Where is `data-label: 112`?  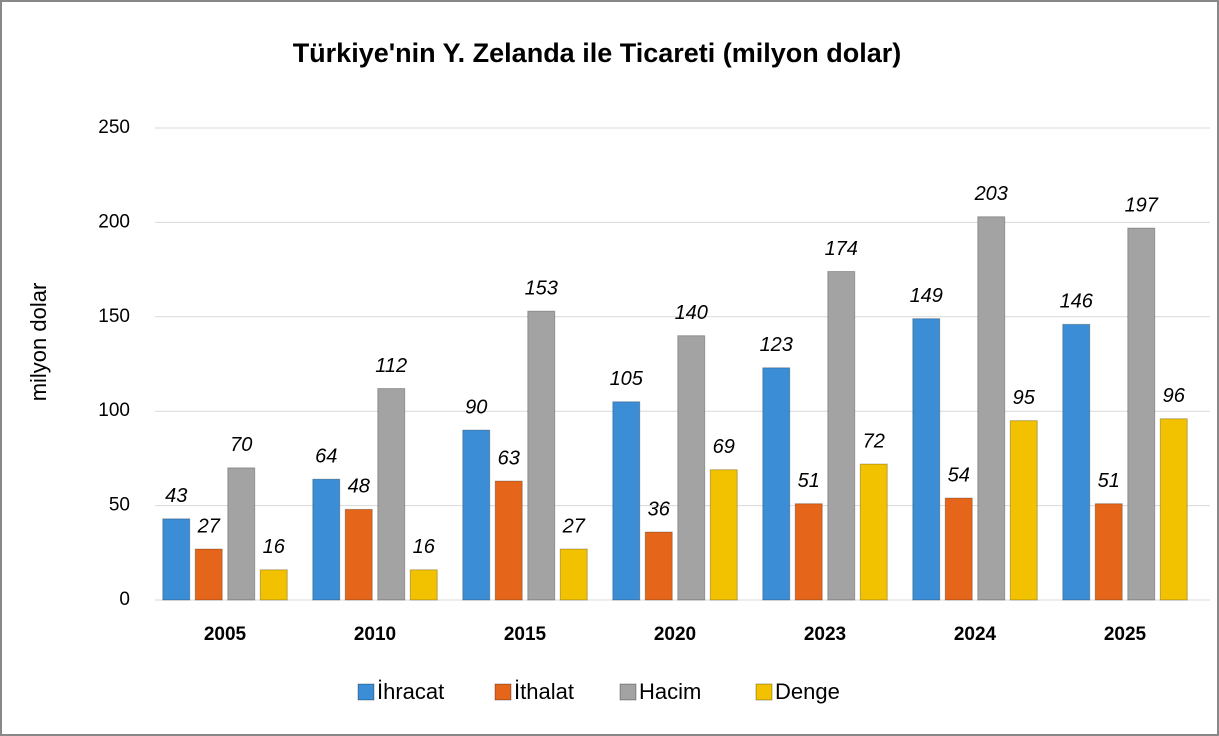 data-label: 112 is located at coordinates (391, 366).